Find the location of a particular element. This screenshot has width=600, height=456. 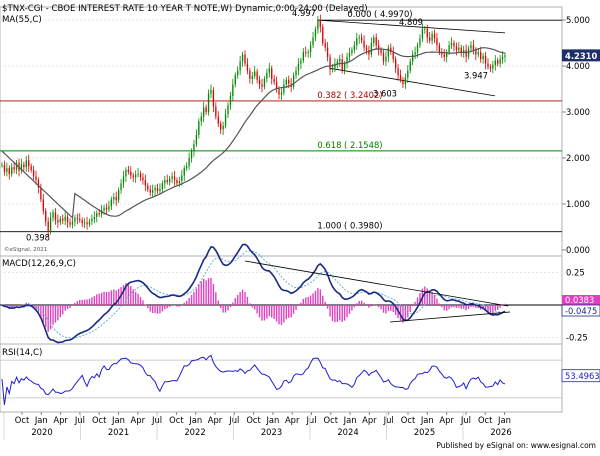

last-price-label: 4.2310 is located at coordinates (581, 56).